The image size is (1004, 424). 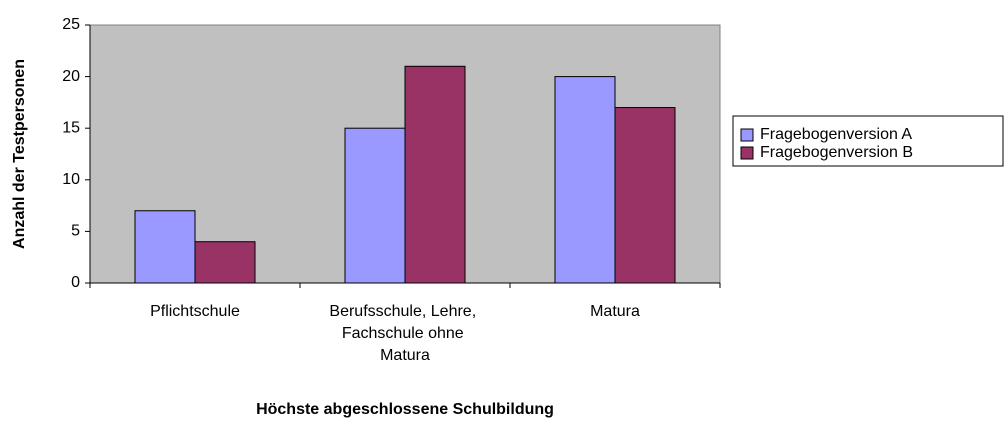 What do you see at coordinates (405, 409) in the screenshot?
I see `x-axis-title: Höchste abgeschlossene Schulbildung` at bounding box center [405, 409].